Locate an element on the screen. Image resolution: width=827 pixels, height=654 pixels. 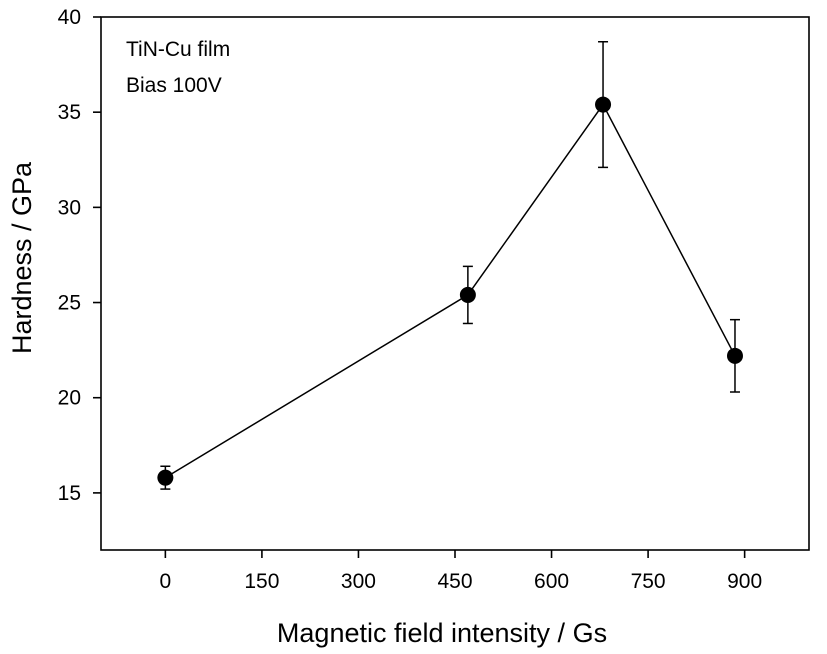
y-tick-label-2: 25 is located at coordinates (69, 303).